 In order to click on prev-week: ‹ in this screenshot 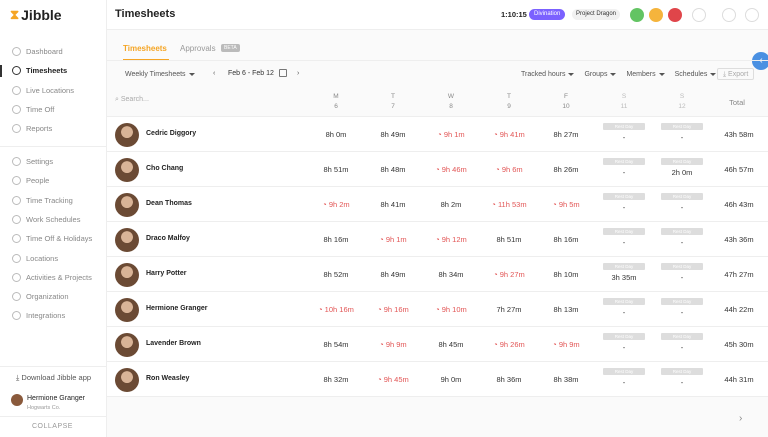, I will do `click(214, 73)`.